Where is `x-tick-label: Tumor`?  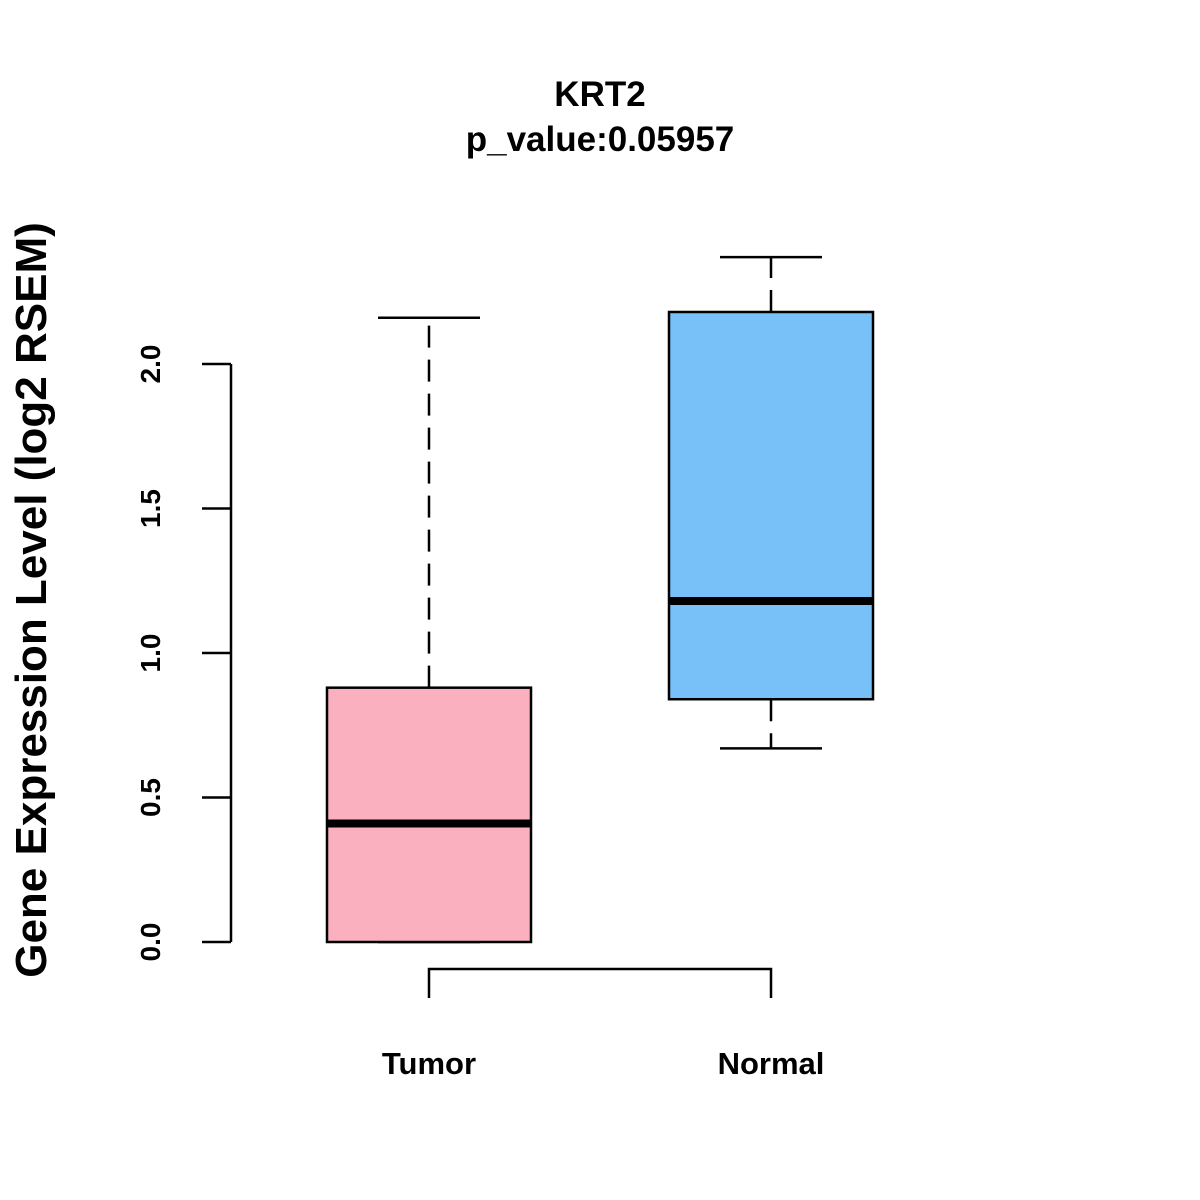
x-tick-label: Tumor is located at coordinates (429, 1063).